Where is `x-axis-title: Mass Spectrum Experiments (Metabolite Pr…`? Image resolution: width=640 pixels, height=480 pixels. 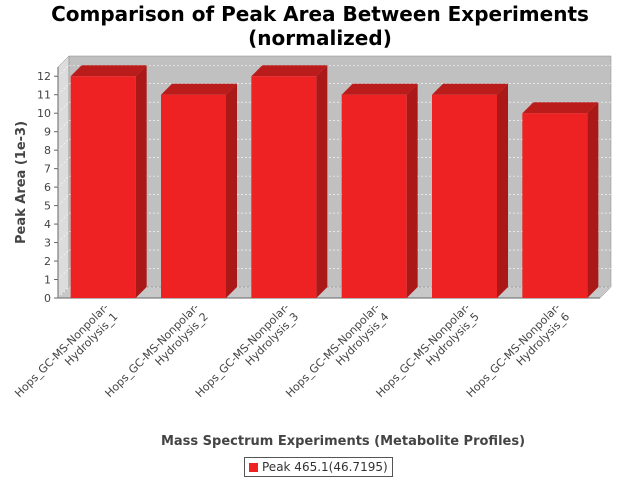
x-axis-title: Mass Spectrum Experiments (Metabolite Pr… is located at coordinates (343, 441).